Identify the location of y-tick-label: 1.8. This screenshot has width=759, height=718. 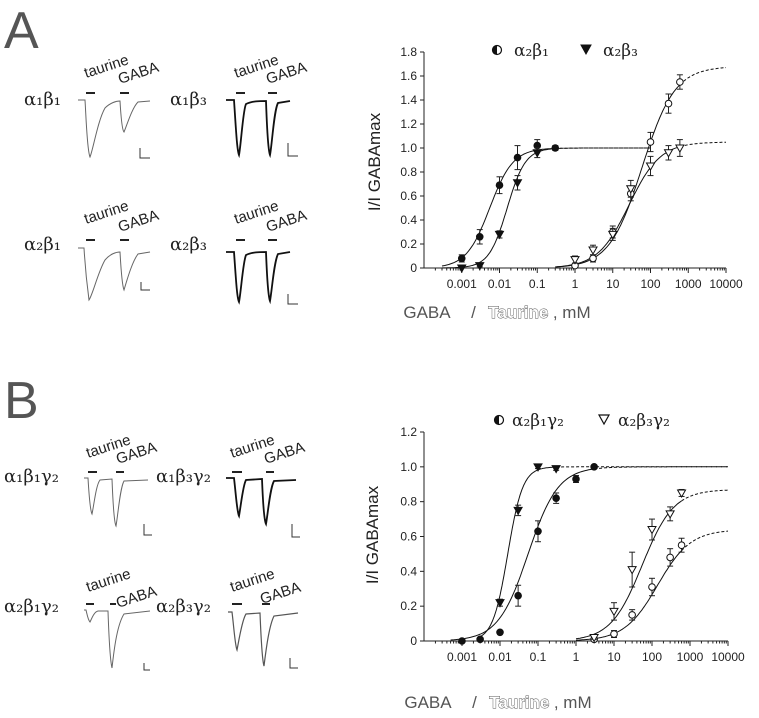
(408, 52).